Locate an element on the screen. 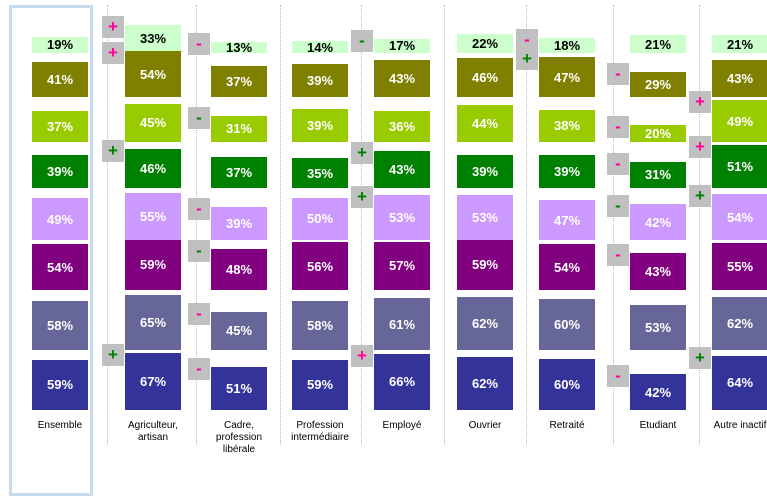 This screenshot has height=496, width=767. category-label: Profession intermédiaire is located at coordinates (320, 431).